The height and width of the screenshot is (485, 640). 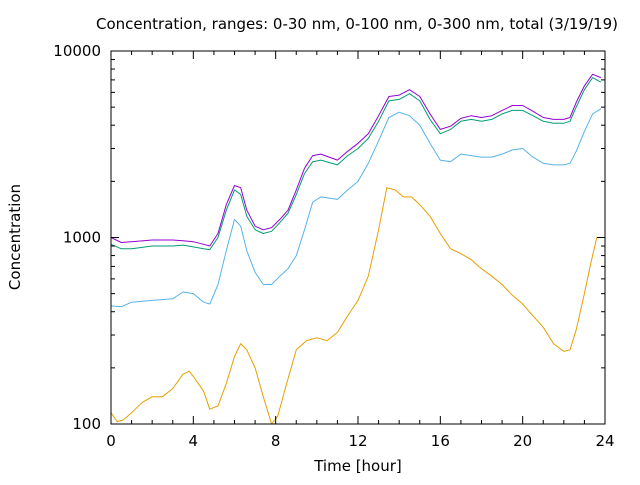 I want to click on y-tick-label: 100, so click(x=86, y=424).